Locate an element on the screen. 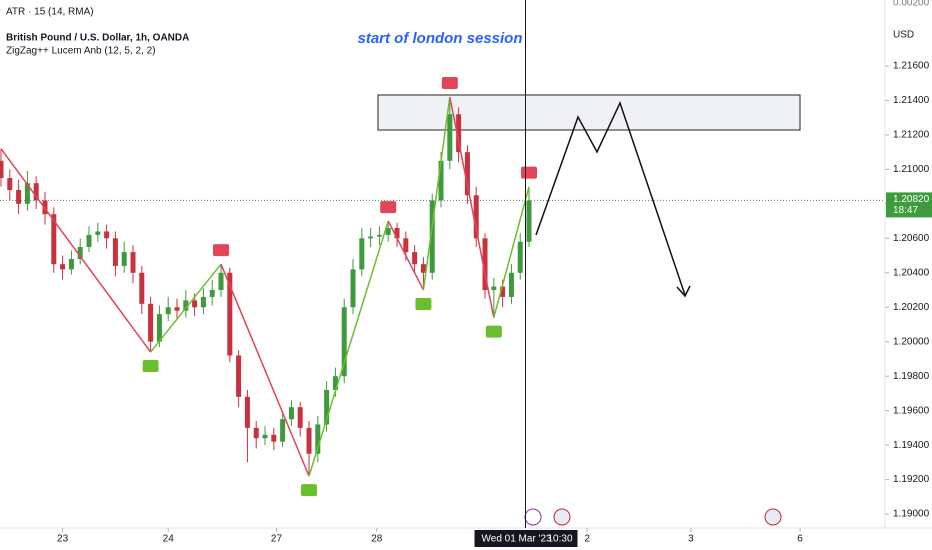  supply-zone-box is located at coordinates (589, 112).